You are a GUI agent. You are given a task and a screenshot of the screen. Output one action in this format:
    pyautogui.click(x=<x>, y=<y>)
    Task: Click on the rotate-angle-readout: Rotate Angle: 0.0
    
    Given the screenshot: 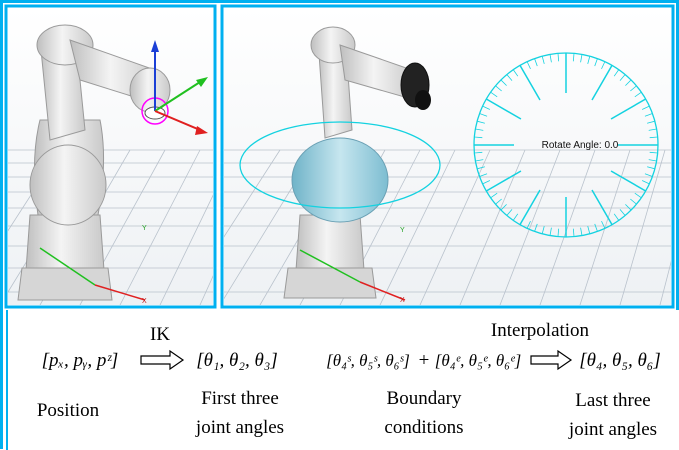 What is the action you would take?
    pyautogui.click(x=580, y=145)
    